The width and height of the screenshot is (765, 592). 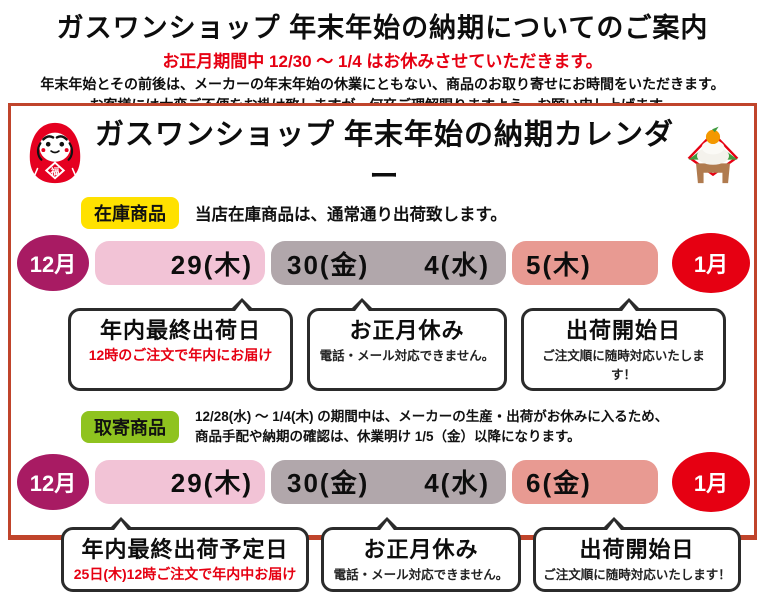 What do you see at coordinates (388, 437) in the screenshot?
I see `backorder-desc-line-2: 商品手配や納期の確認は、休業明け 1/5（金）以降になります。` at bounding box center [388, 437].